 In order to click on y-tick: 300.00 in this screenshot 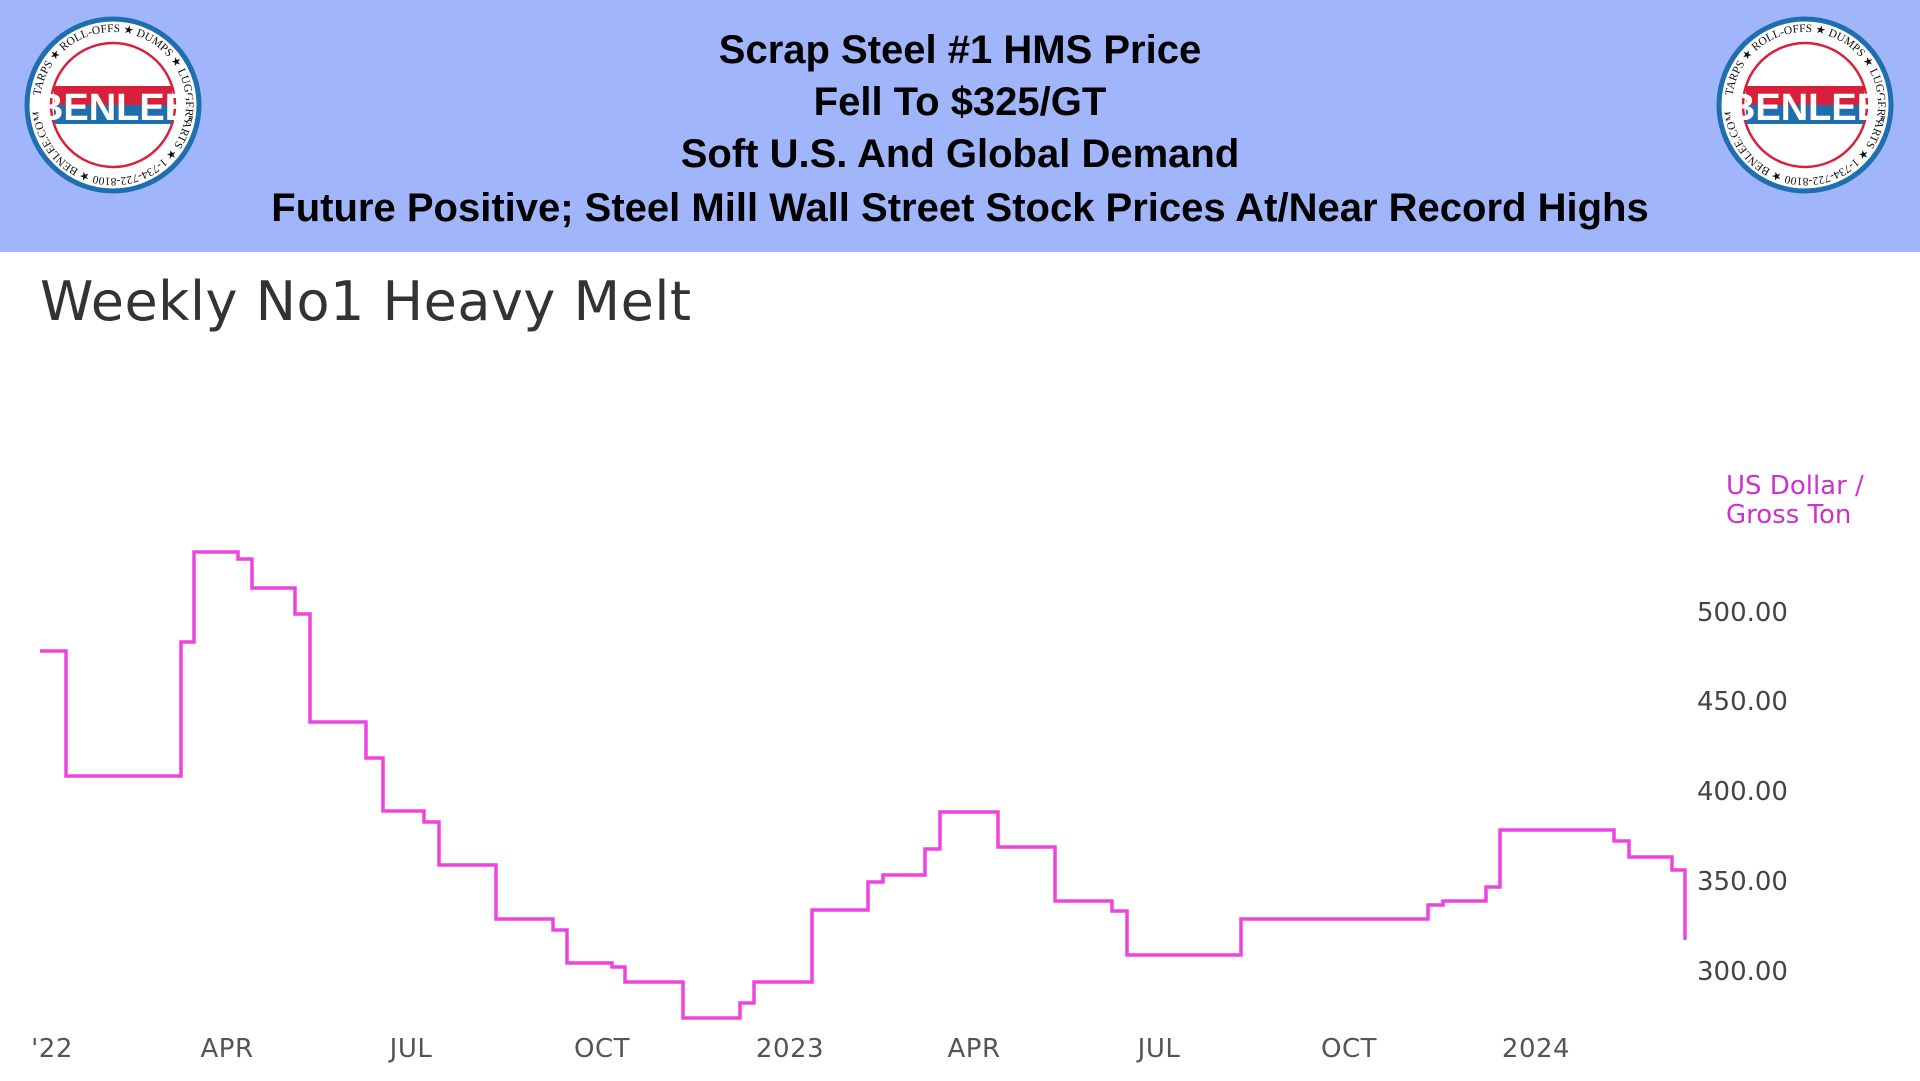, I will do `click(1742, 972)`.